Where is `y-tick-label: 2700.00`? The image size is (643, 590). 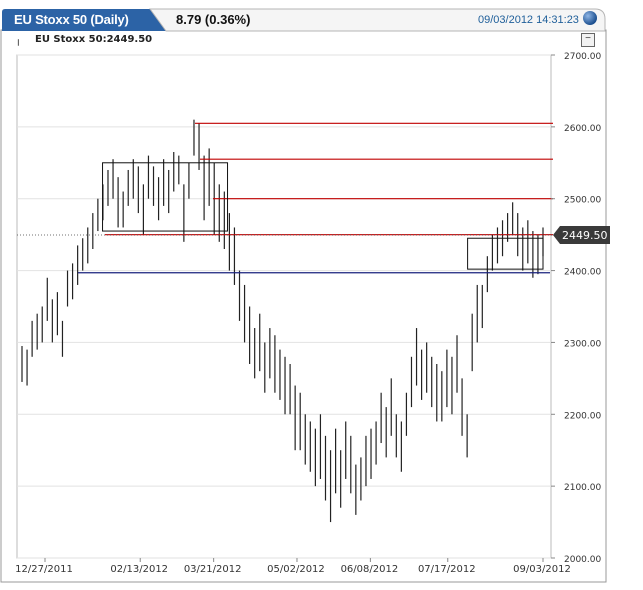 y-tick-label: 2700.00 is located at coordinates (582, 57).